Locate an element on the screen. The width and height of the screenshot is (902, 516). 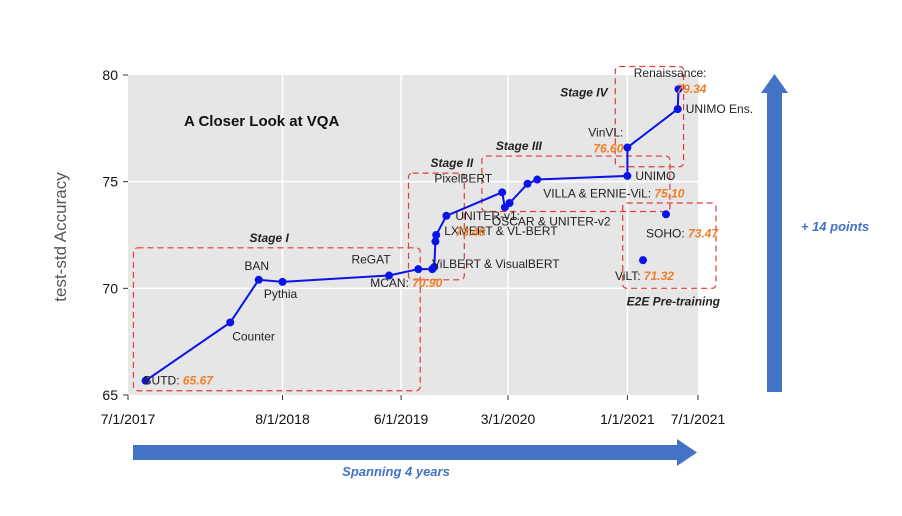
point-value: 73.47 is located at coordinates (703, 233).